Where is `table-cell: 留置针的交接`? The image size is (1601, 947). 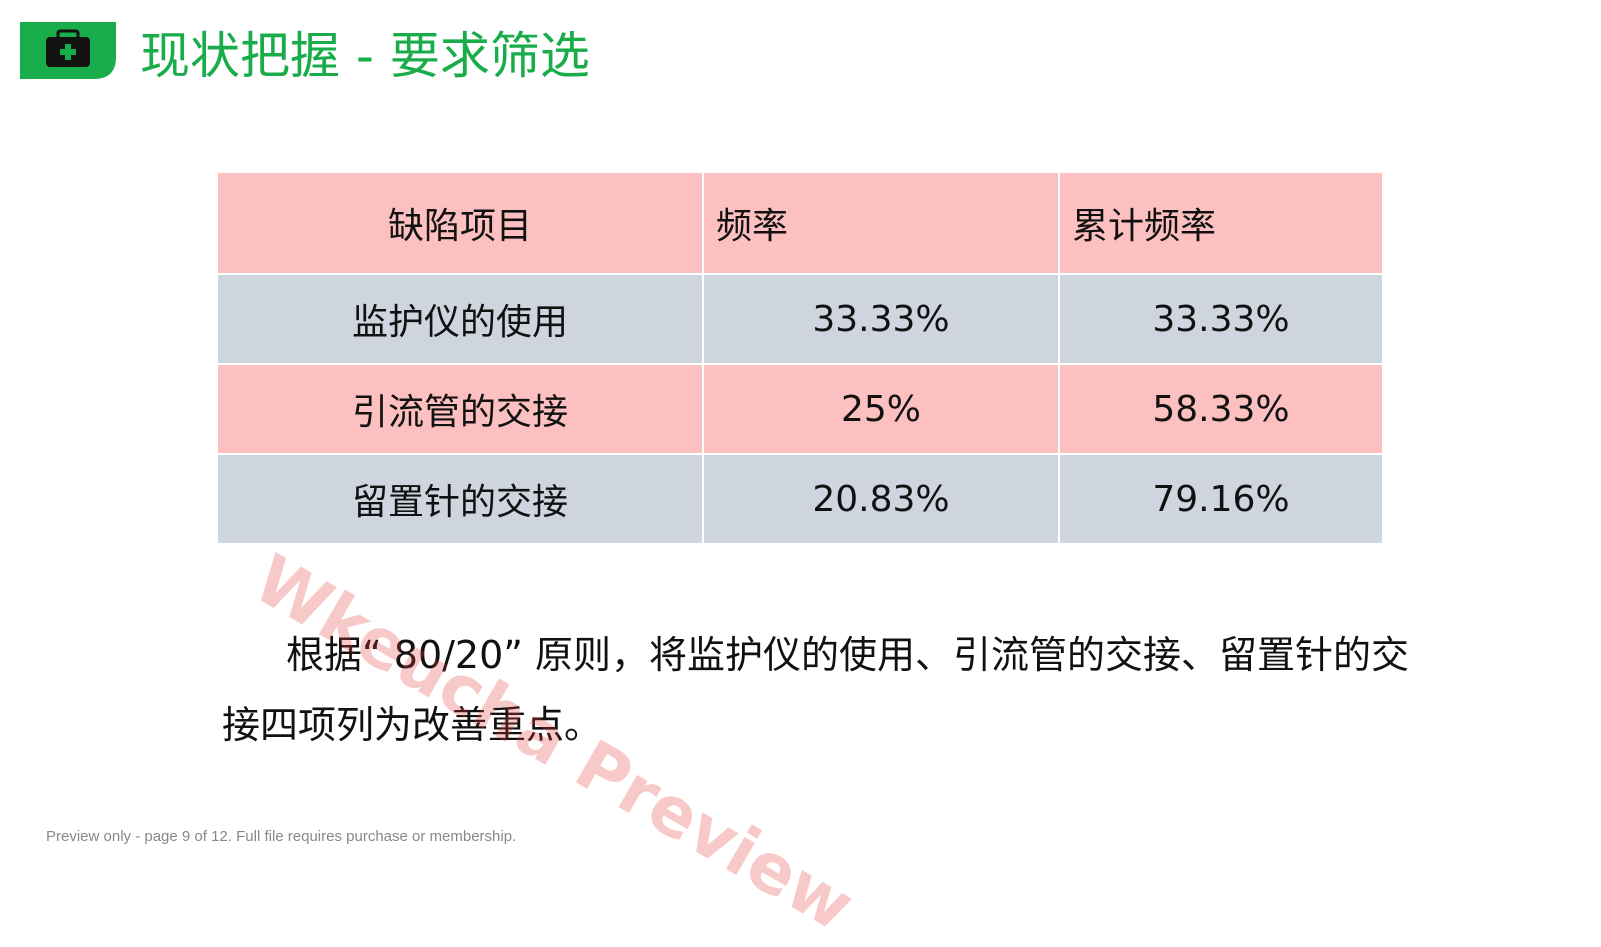
table-cell: 留置针的交接 is located at coordinates (460, 499).